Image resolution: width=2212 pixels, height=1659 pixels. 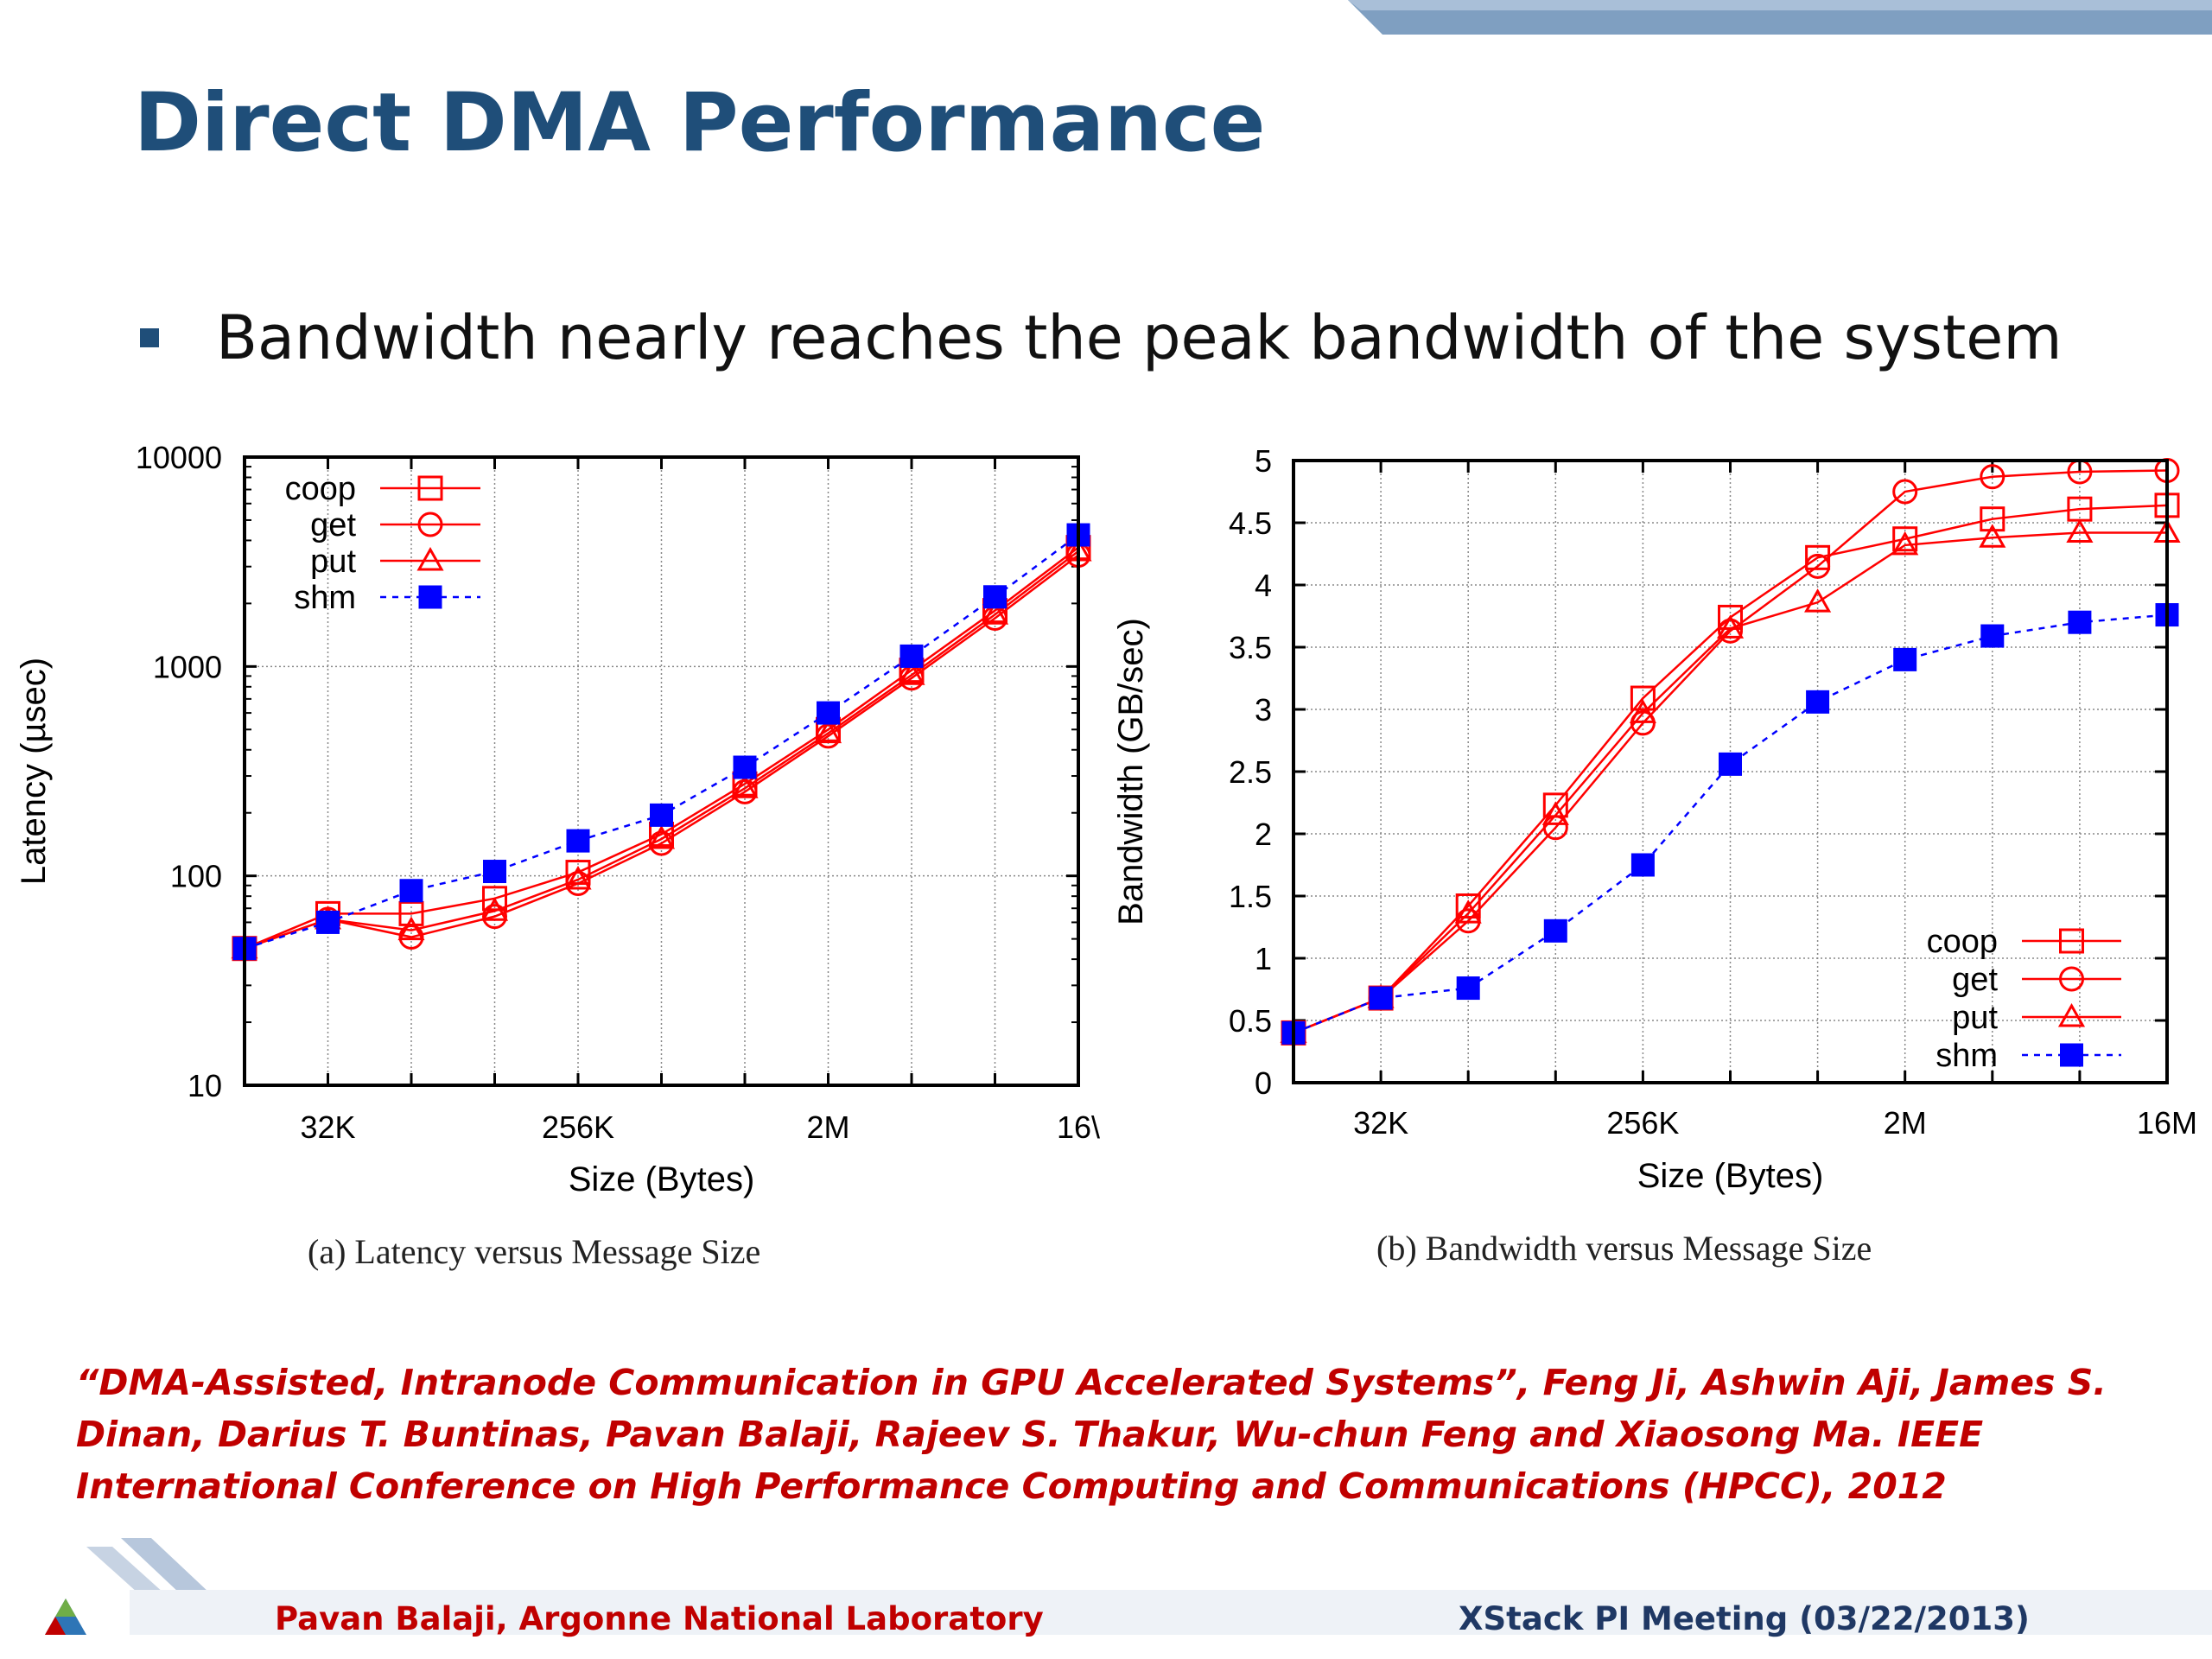 I want to click on footer-band, so click(x=1171, y=1612).